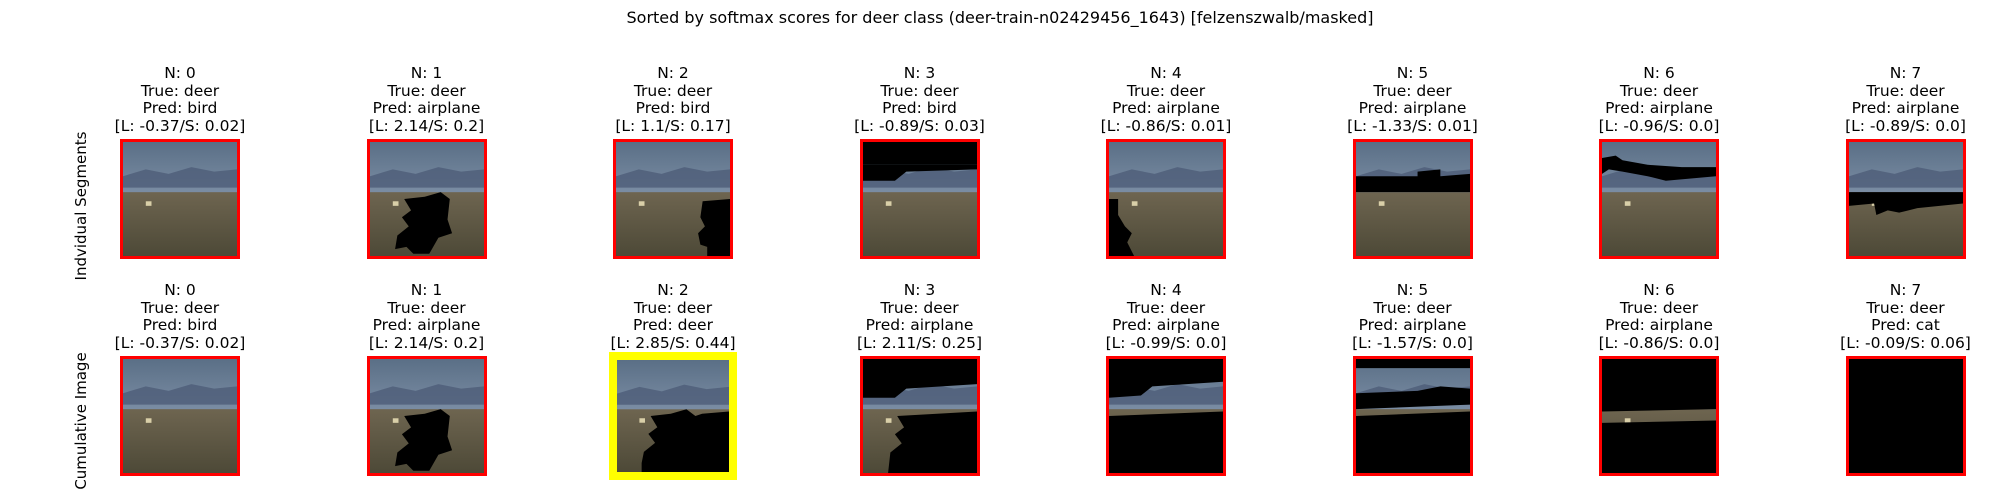  I want to click on grid-cell: N: 2 True: deer Pred: bird [L: 1.1/S: 0.17], so click(673, 161).